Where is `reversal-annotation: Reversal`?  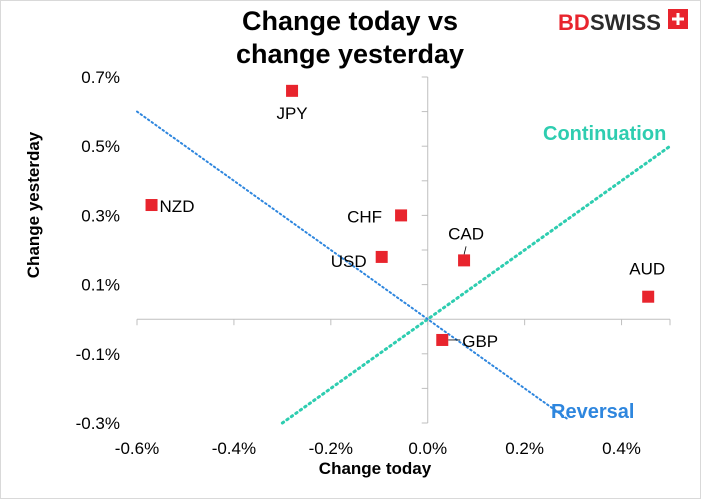 reversal-annotation: Reversal is located at coordinates (592, 412).